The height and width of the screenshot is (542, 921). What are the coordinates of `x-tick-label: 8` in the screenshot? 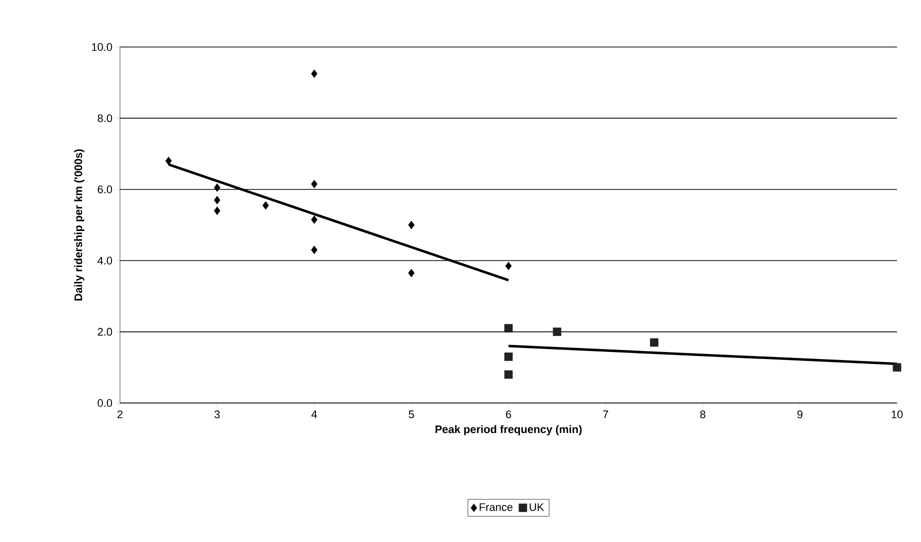 It's located at (703, 414).